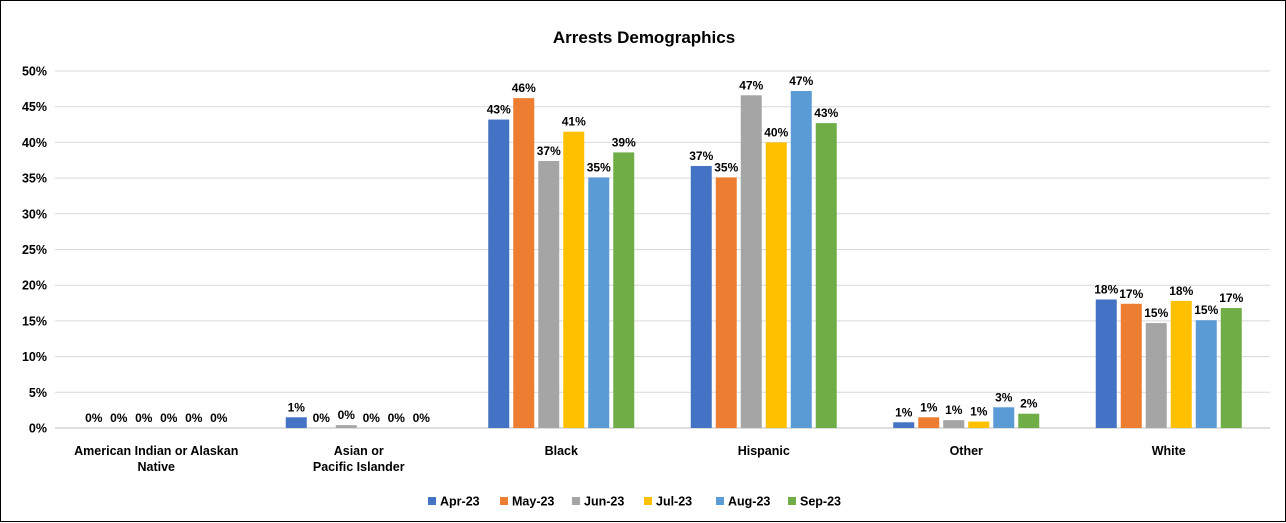 Image resolution: width=1286 pixels, height=523 pixels. I want to click on data-label: 46%, so click(524, 88).